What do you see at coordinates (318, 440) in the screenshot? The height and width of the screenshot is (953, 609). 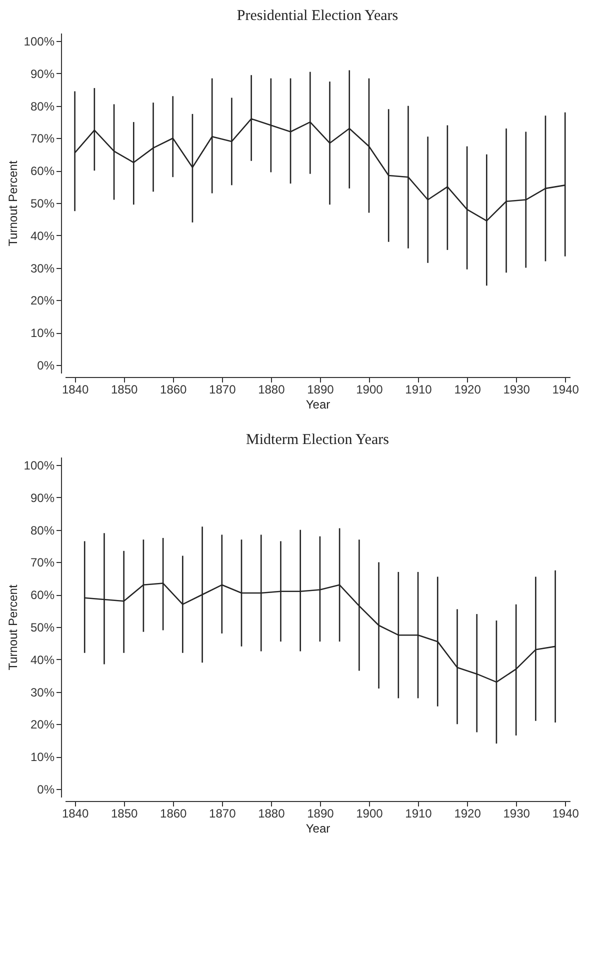 I see `chart-title: Midterm Election Years` at bounding box center [318, 440].